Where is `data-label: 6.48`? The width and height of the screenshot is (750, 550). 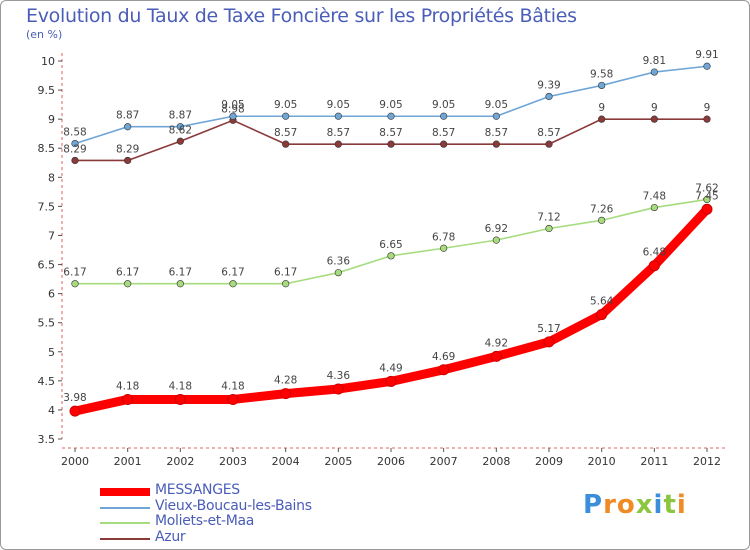
data-label: 6.48 is located at coordinates (654, 253).